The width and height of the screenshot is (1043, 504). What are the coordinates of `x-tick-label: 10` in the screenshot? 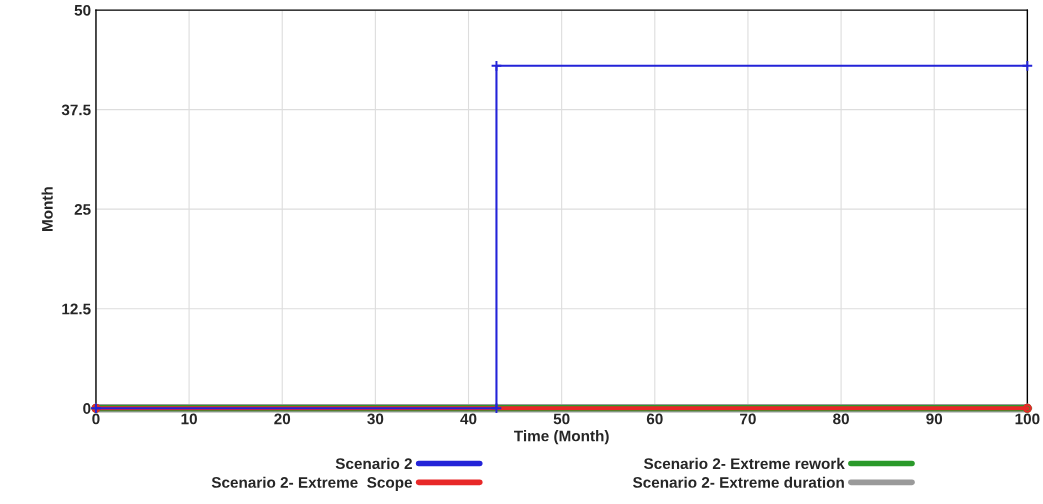 It's located at (189, 419).